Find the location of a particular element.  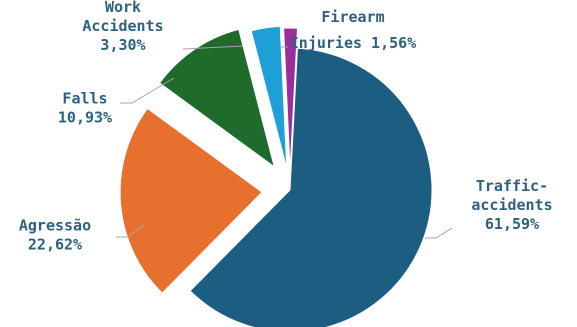

data-label-traffic-accidents-line-2: accidents is located at coordinates (511, 205).